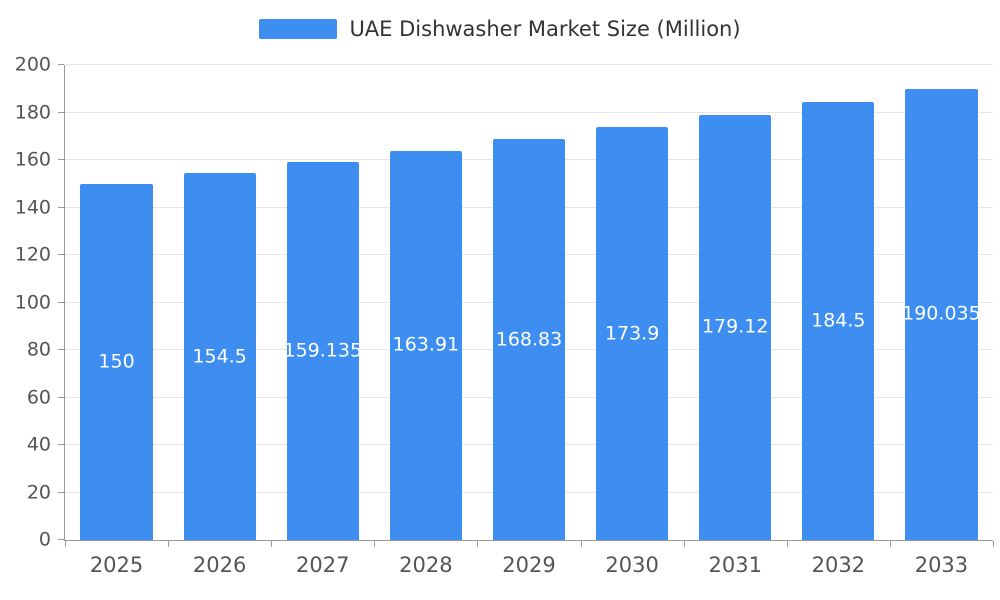 The image size is (1000, 600). What do you see at coordinates (632, 565) in the screenshot?
I see `x-tick-label: 2030` at bounding box center [632, 565].